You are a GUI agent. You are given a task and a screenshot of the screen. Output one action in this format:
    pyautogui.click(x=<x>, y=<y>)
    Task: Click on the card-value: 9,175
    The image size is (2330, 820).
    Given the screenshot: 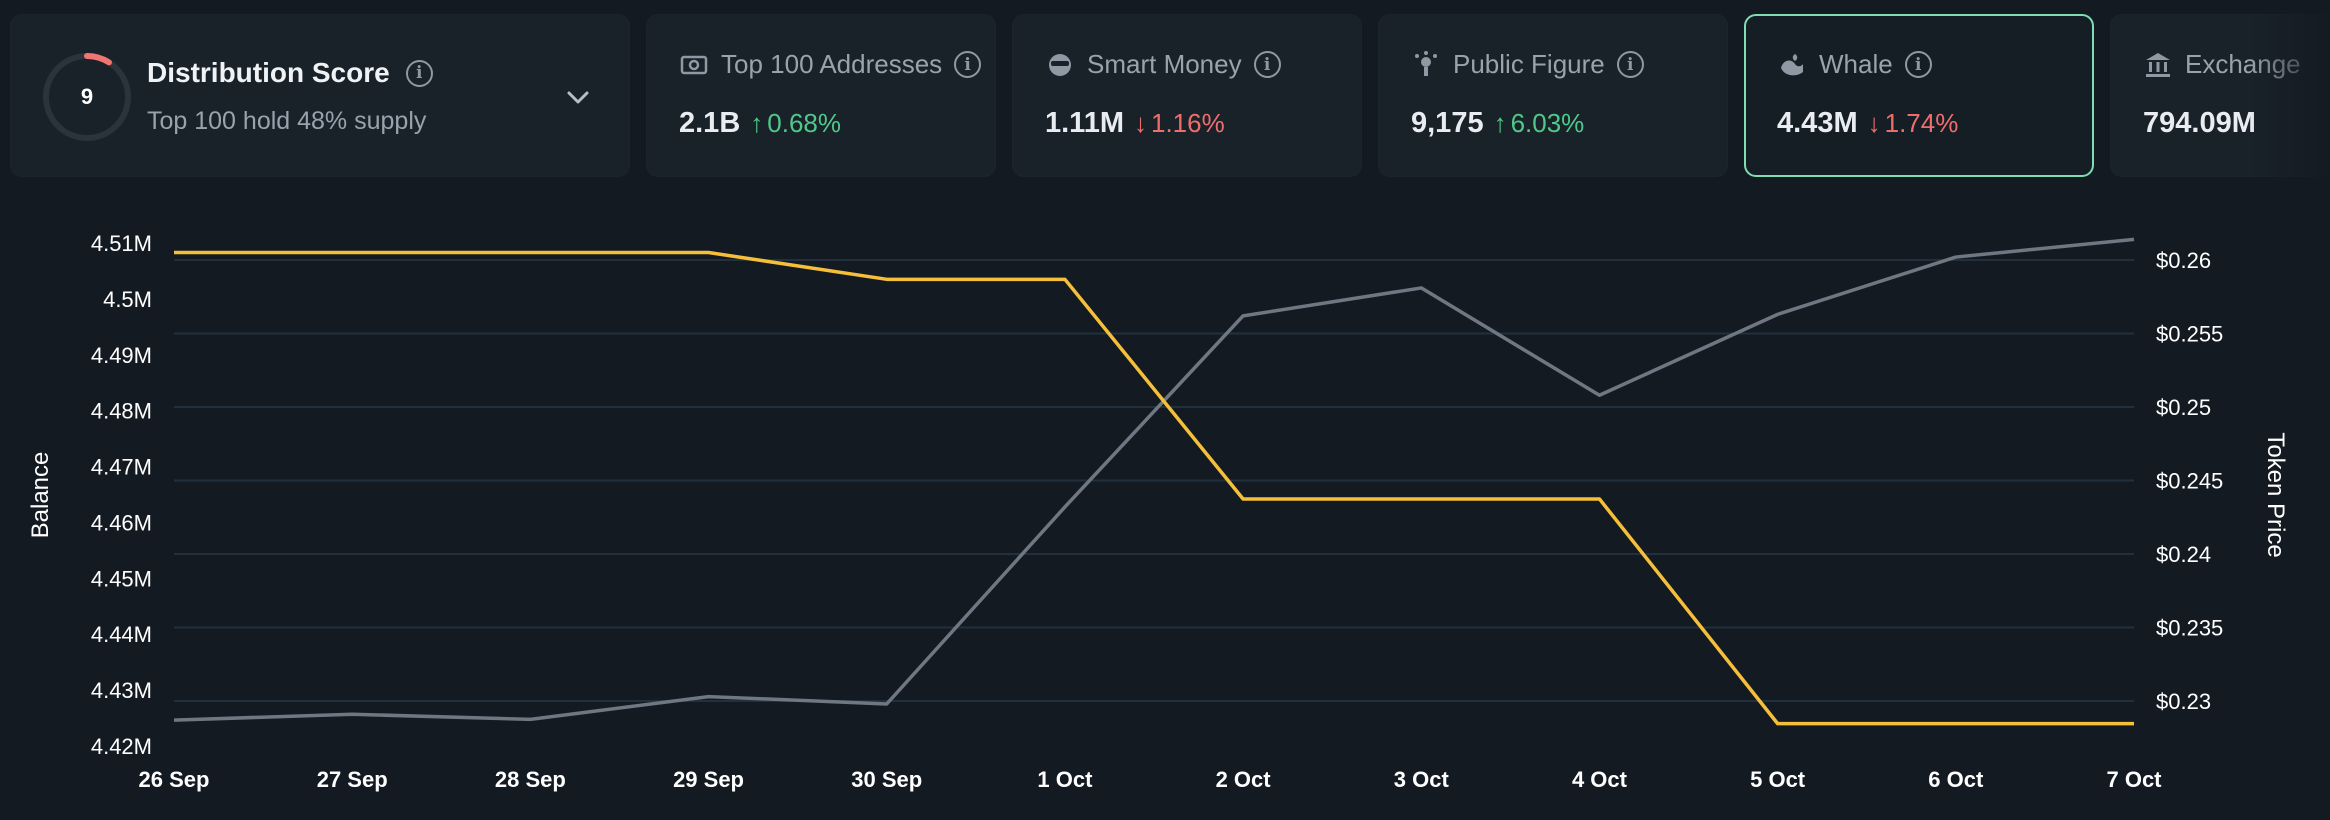 What is the action you would take?
    pyautogui.click(x=1447, y=123)
    